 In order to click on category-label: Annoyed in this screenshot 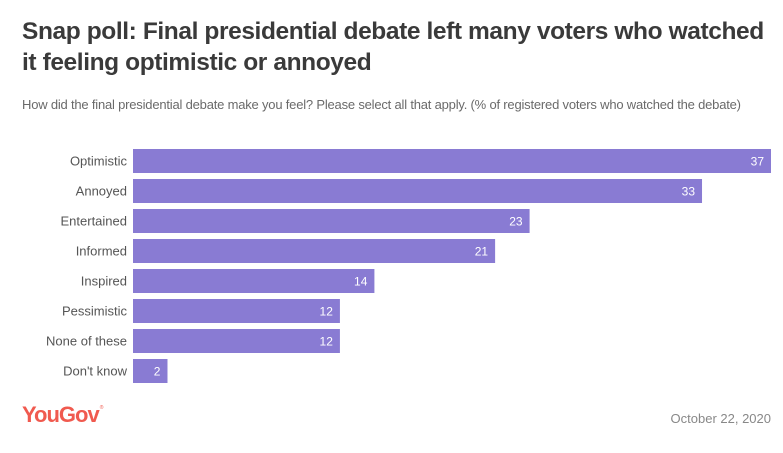, I will do `click(101, 191)`.